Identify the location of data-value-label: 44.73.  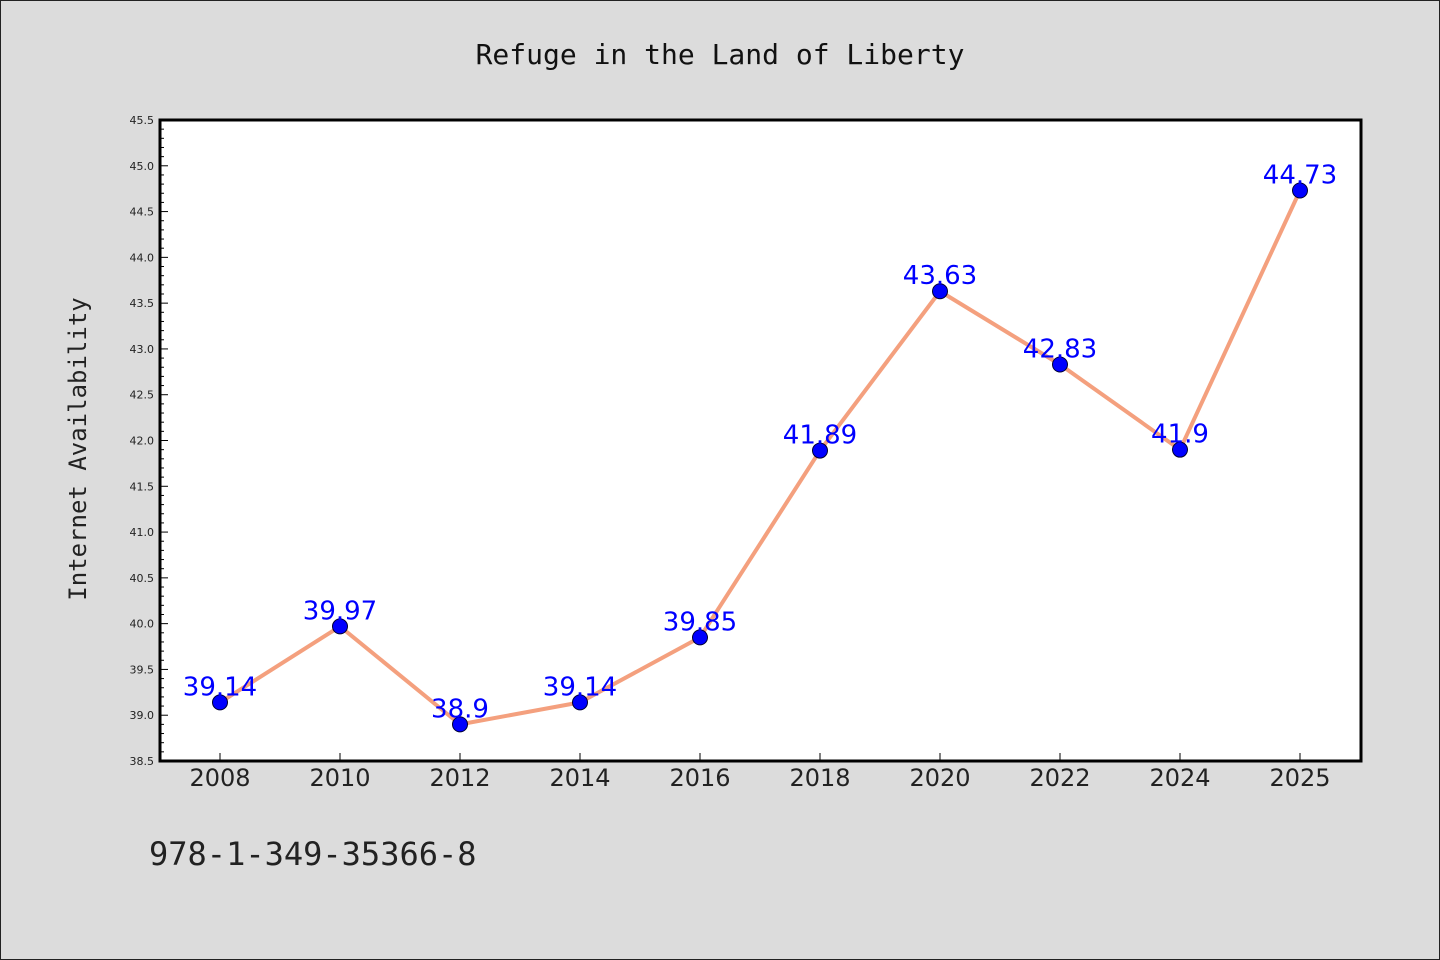
(1300, 176).